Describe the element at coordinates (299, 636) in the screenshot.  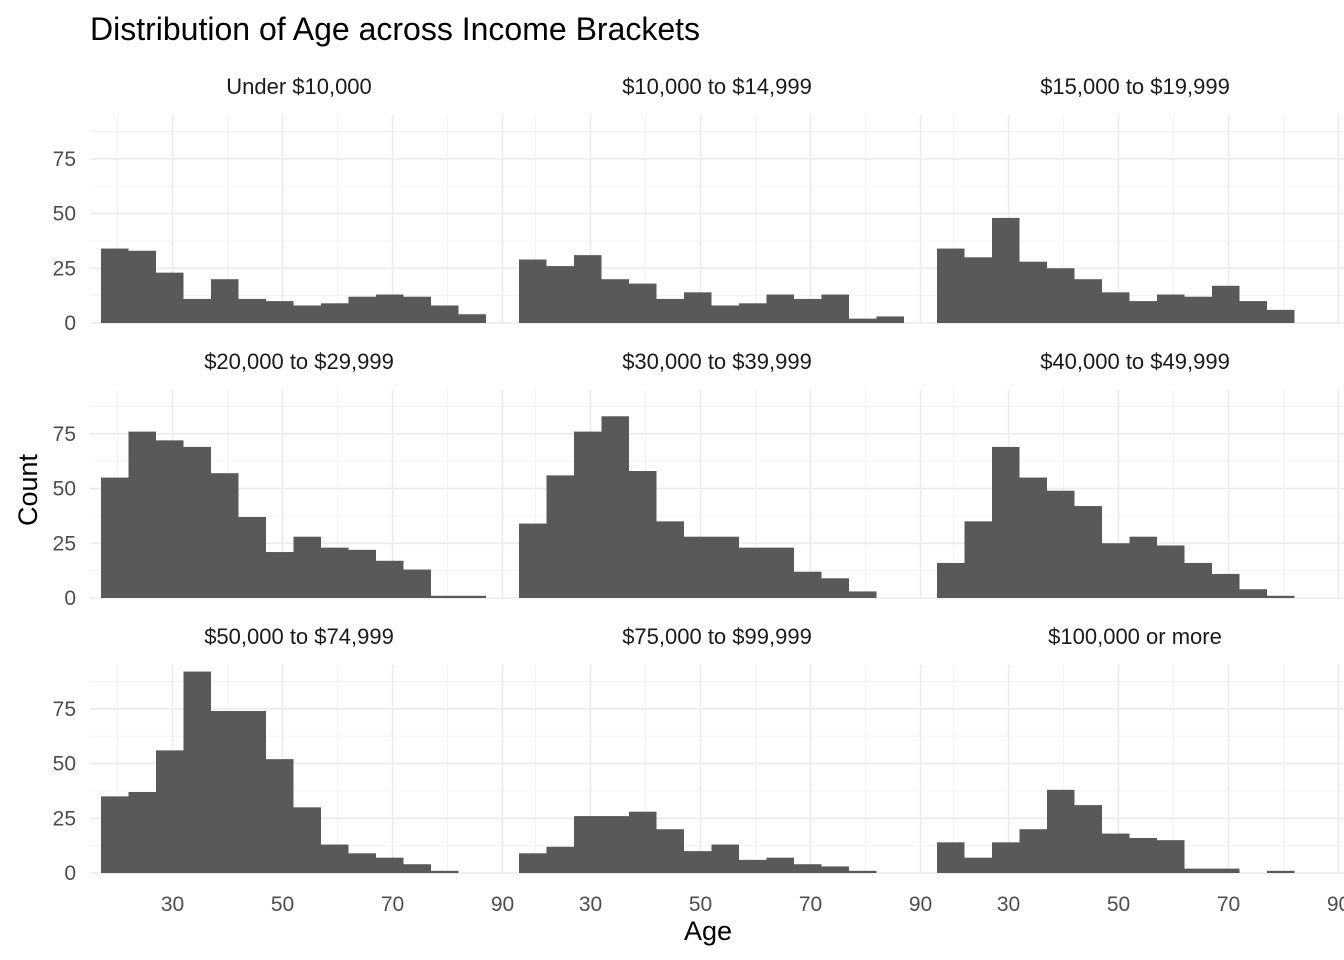
I see `facet-label: $50,000 to $74,999` at that location.